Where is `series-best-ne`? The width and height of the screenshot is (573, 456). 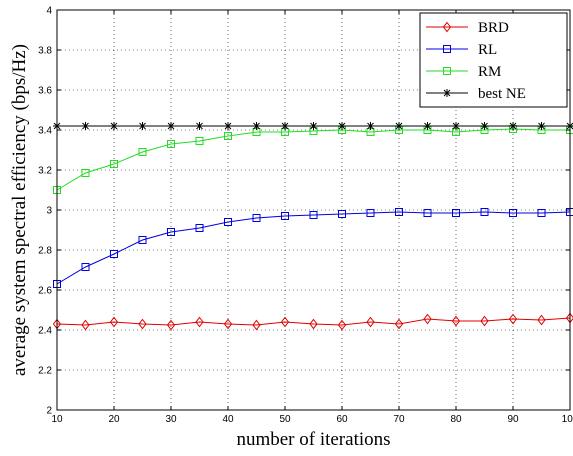 series-best-ne is located at coordinates (313, 126).